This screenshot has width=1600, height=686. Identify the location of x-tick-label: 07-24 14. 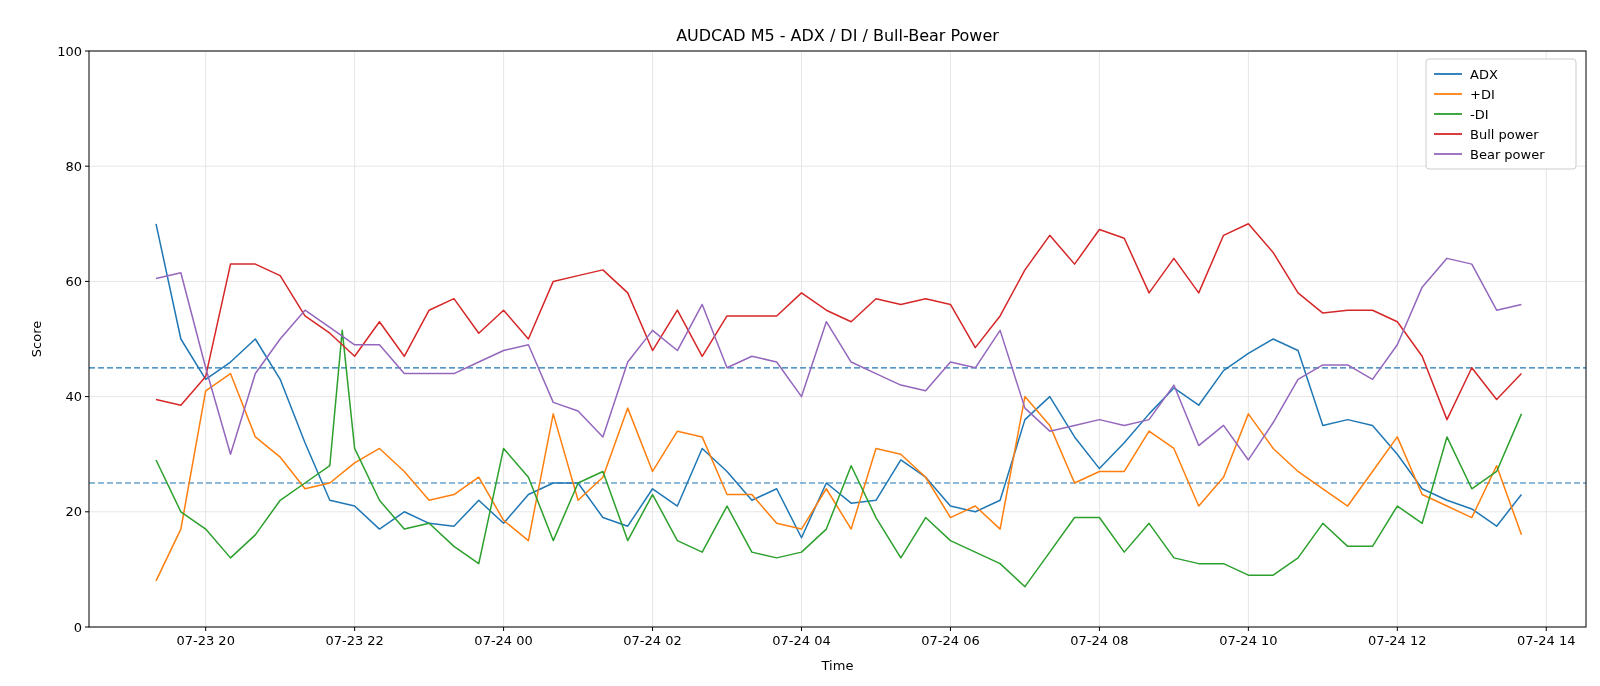
(1546, 640).